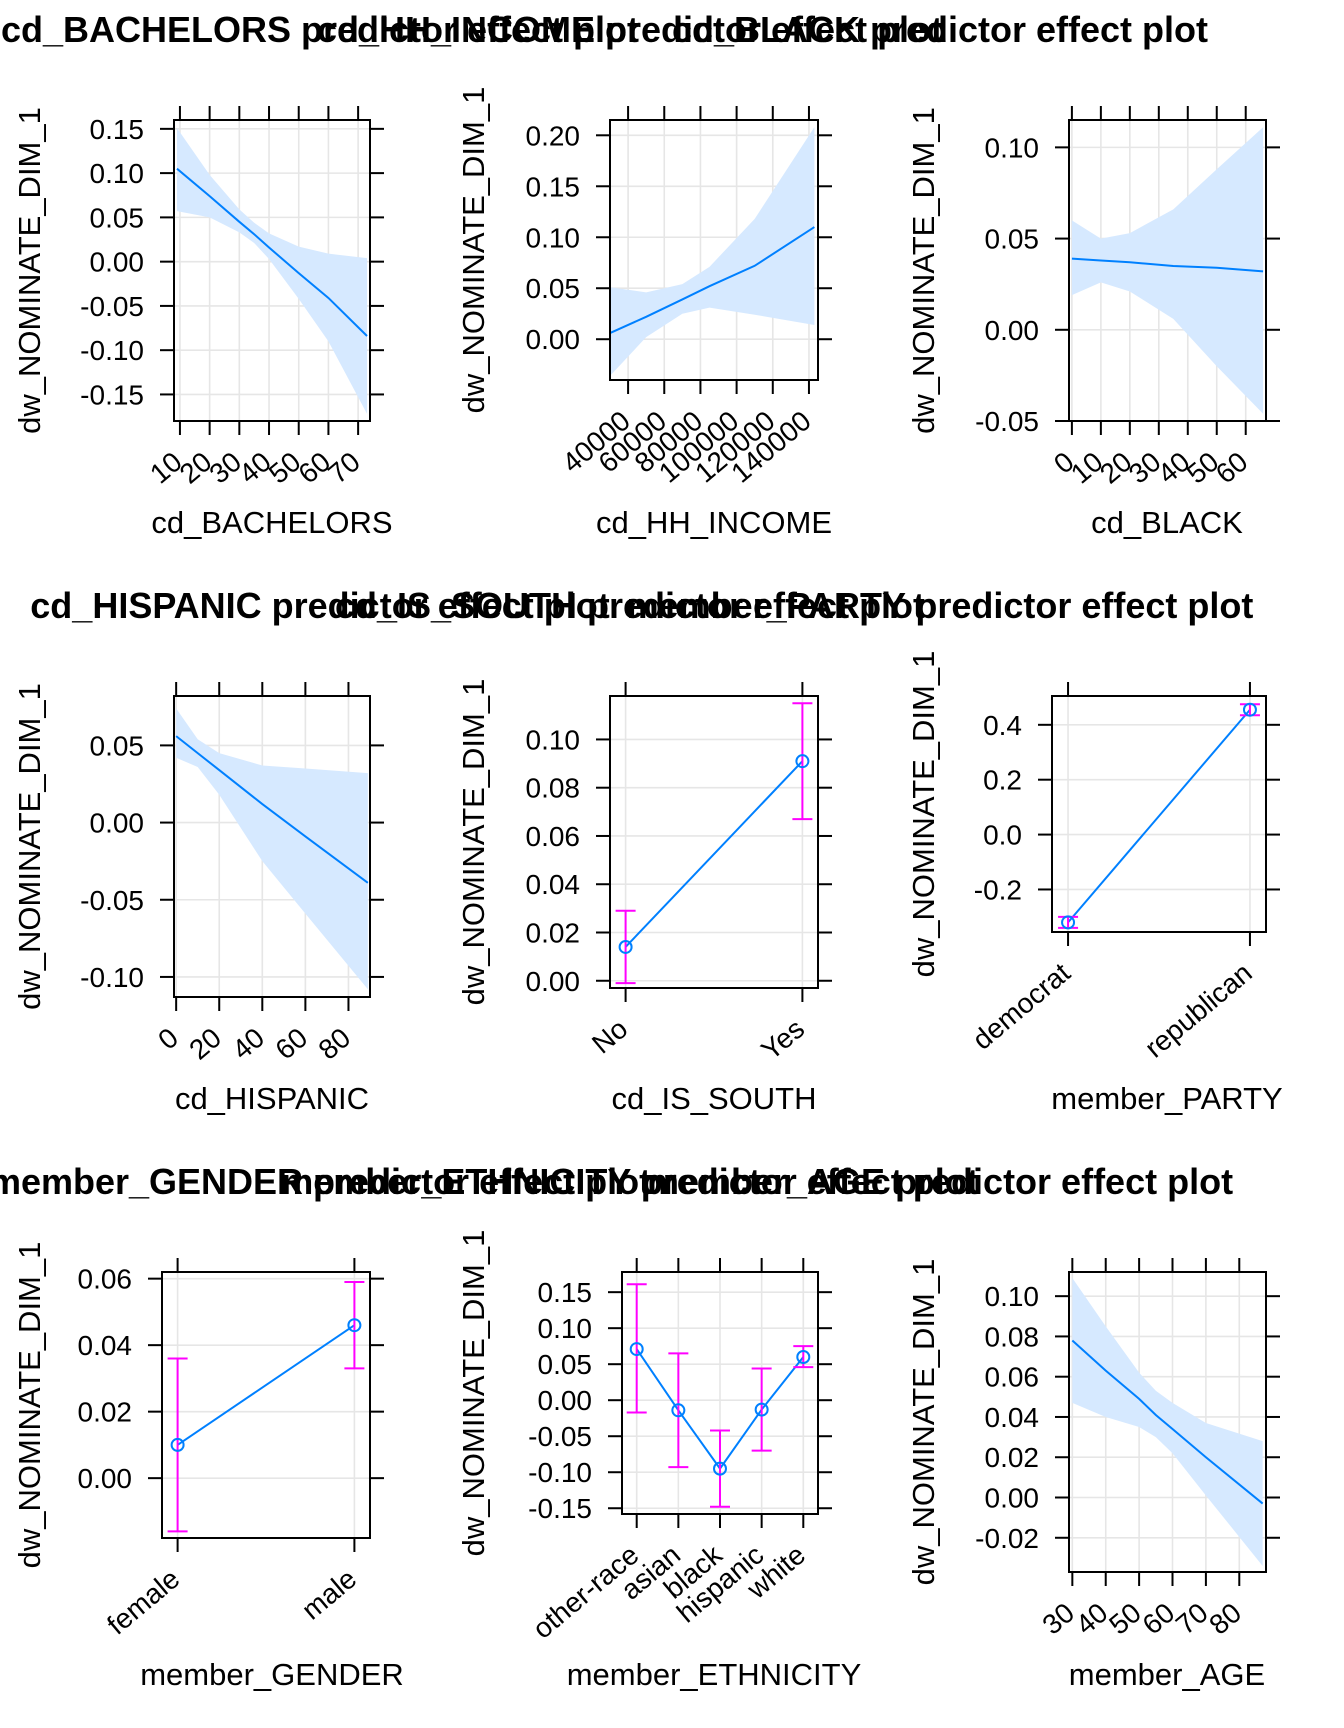 The image size is (1344, 1728). I want to click on panel-title: cd_HH_INCOME predictor effect plot, so click(630, 29).